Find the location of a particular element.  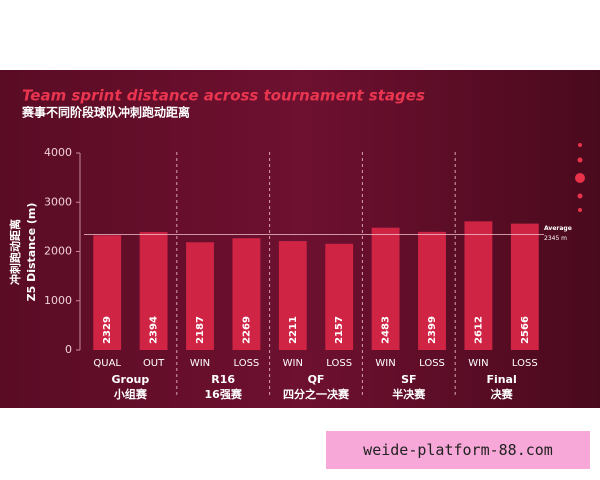

value-label: 2612 is located at coordinates (478, 330).